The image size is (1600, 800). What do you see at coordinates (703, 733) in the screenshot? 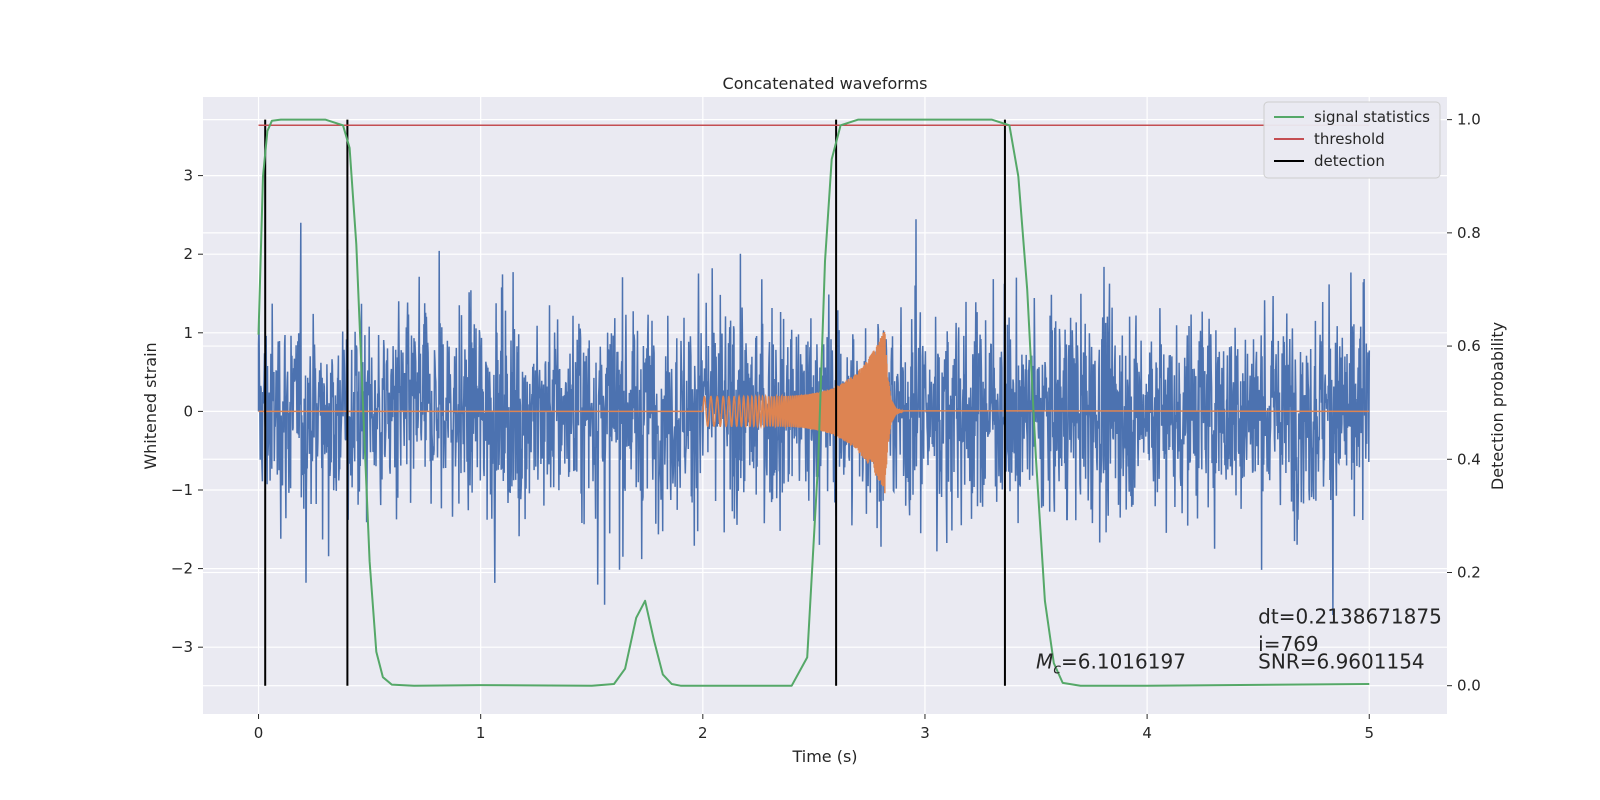
I see `x-tick-label: 2` at bounding box center [703, 733].